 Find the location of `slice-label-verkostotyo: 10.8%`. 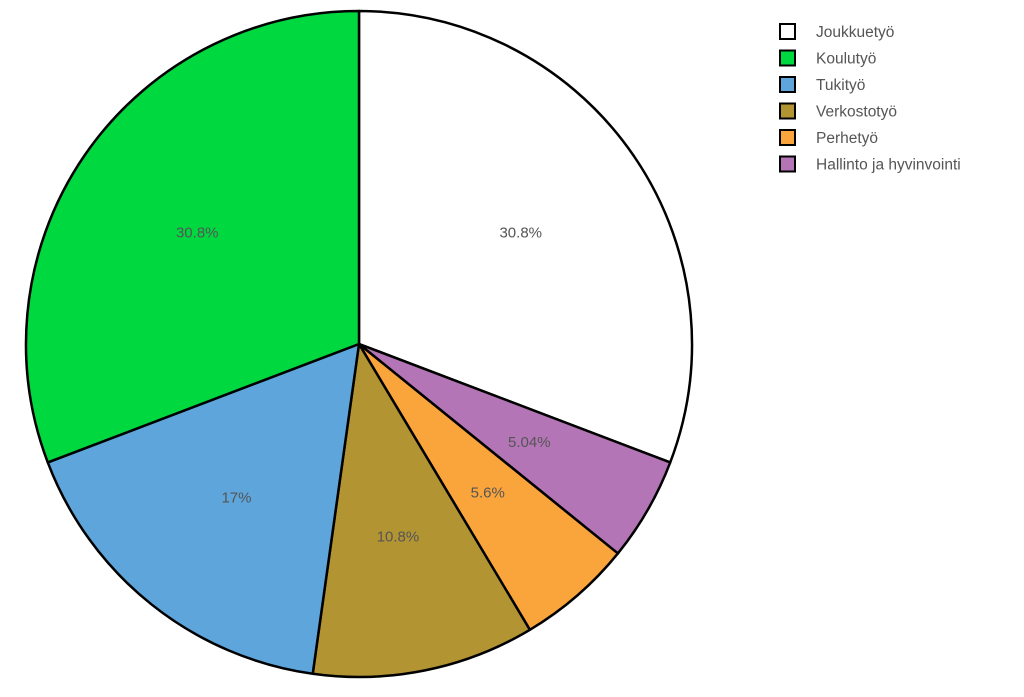

slice-label-verkostotyo: 10.8% is located at coordinates (398, 537).